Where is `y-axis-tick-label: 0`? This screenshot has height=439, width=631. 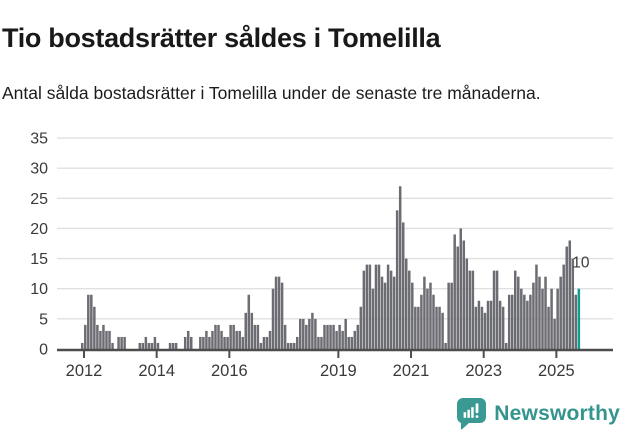
y-axis-tick-label: 0 is located at coordinates (43, 350).